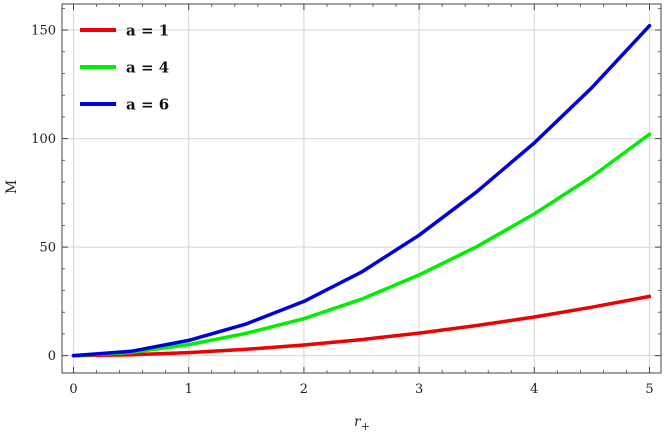  Describe the element at coordinates (147, 31) in the screenshot. I see `legend-label-1: a = 1` at that location.